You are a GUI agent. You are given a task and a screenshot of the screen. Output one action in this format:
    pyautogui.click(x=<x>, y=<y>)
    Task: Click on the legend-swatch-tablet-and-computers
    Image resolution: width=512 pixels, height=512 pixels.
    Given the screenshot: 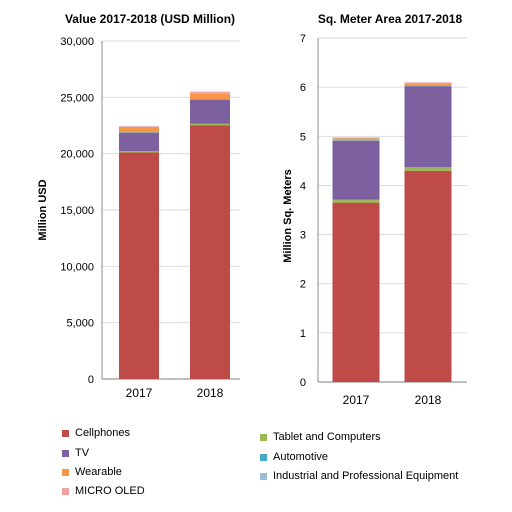 What is the action you would take?
    pyautogui.click(x=263, y=437)
    